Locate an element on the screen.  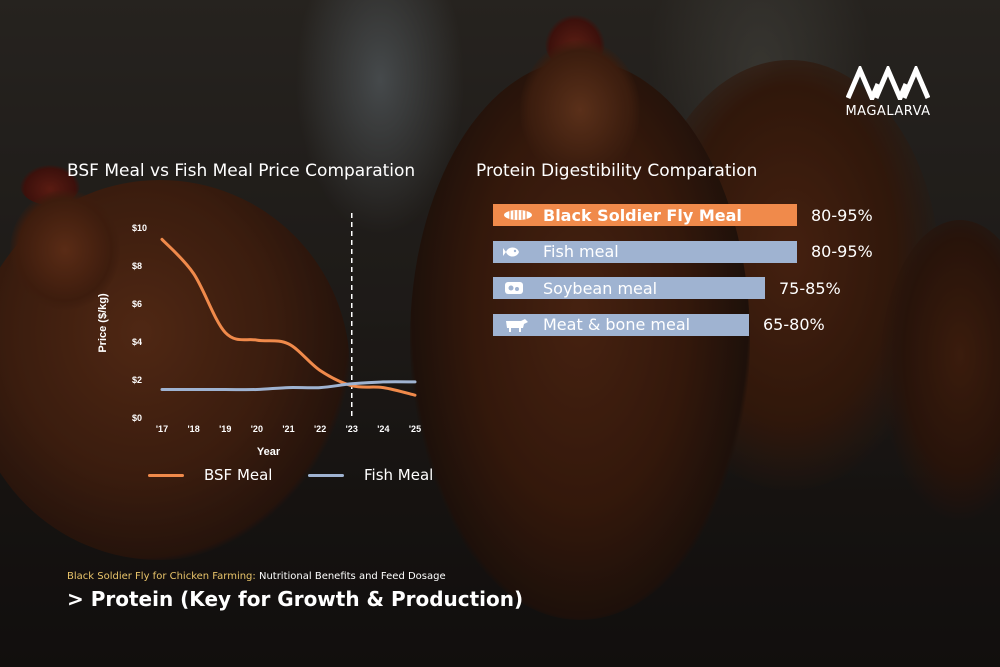
bar: Soybean meal is located at coordinates (629, 288).